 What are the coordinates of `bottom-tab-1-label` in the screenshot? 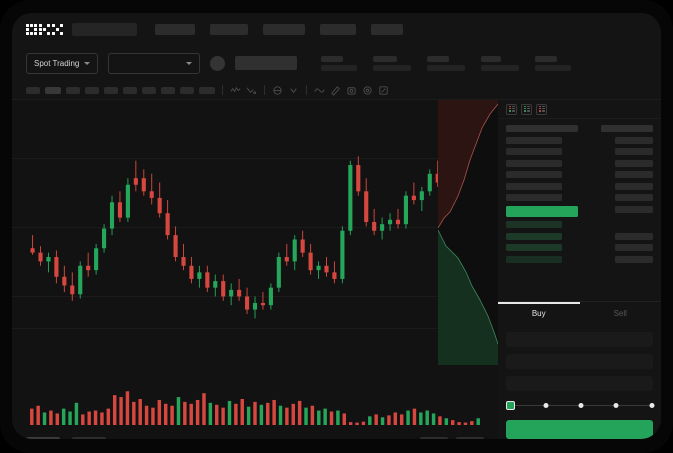 It's located at (43, 438).